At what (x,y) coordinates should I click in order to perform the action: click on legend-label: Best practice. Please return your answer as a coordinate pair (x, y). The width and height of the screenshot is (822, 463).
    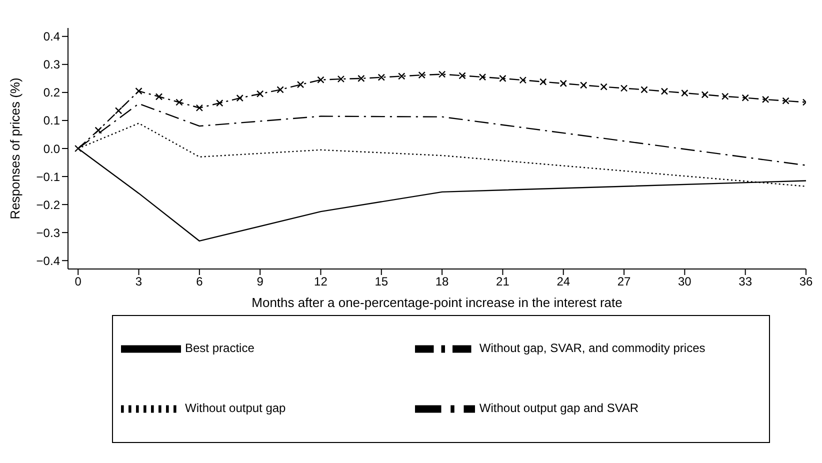
    Looking at the image, I should click on (219, 348).